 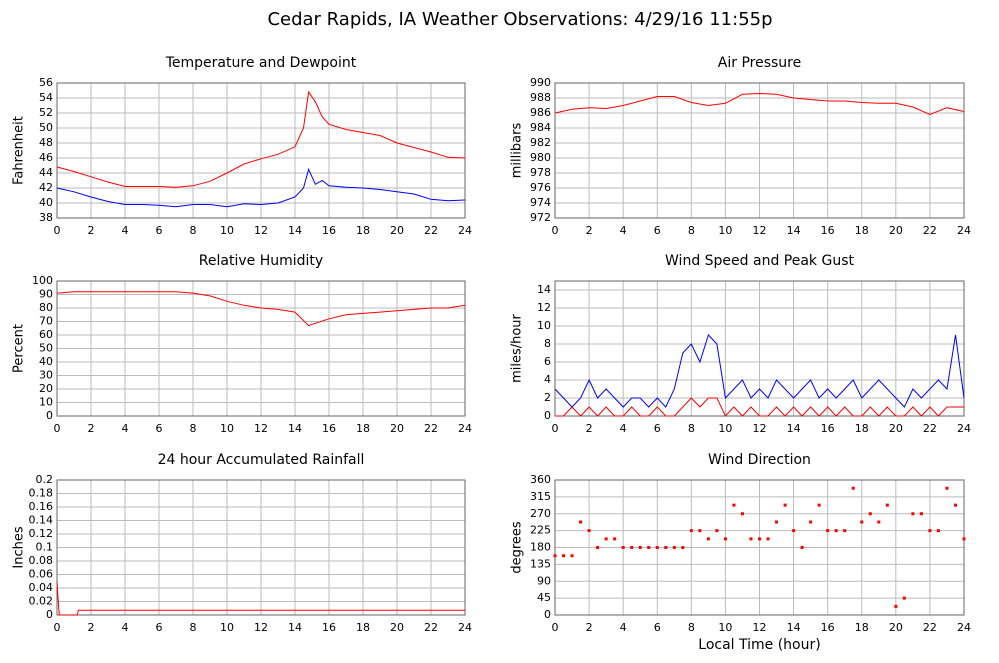 I want to click on y-tick-label: 54, so click(x=46, y=97).